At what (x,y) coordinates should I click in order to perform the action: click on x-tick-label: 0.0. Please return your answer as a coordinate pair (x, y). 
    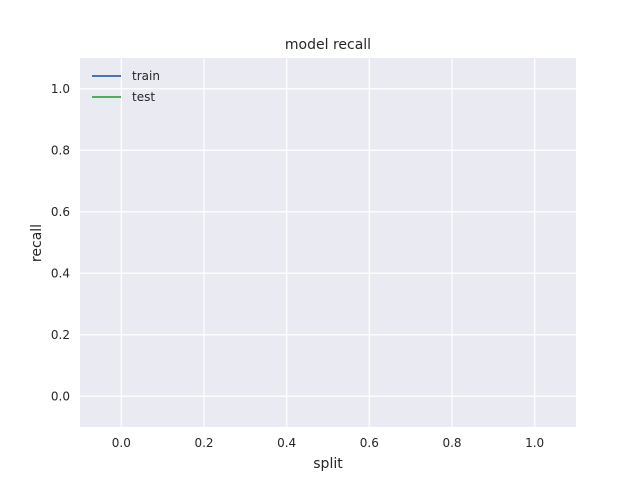
    Looking at the image, I should click on (121, 443).